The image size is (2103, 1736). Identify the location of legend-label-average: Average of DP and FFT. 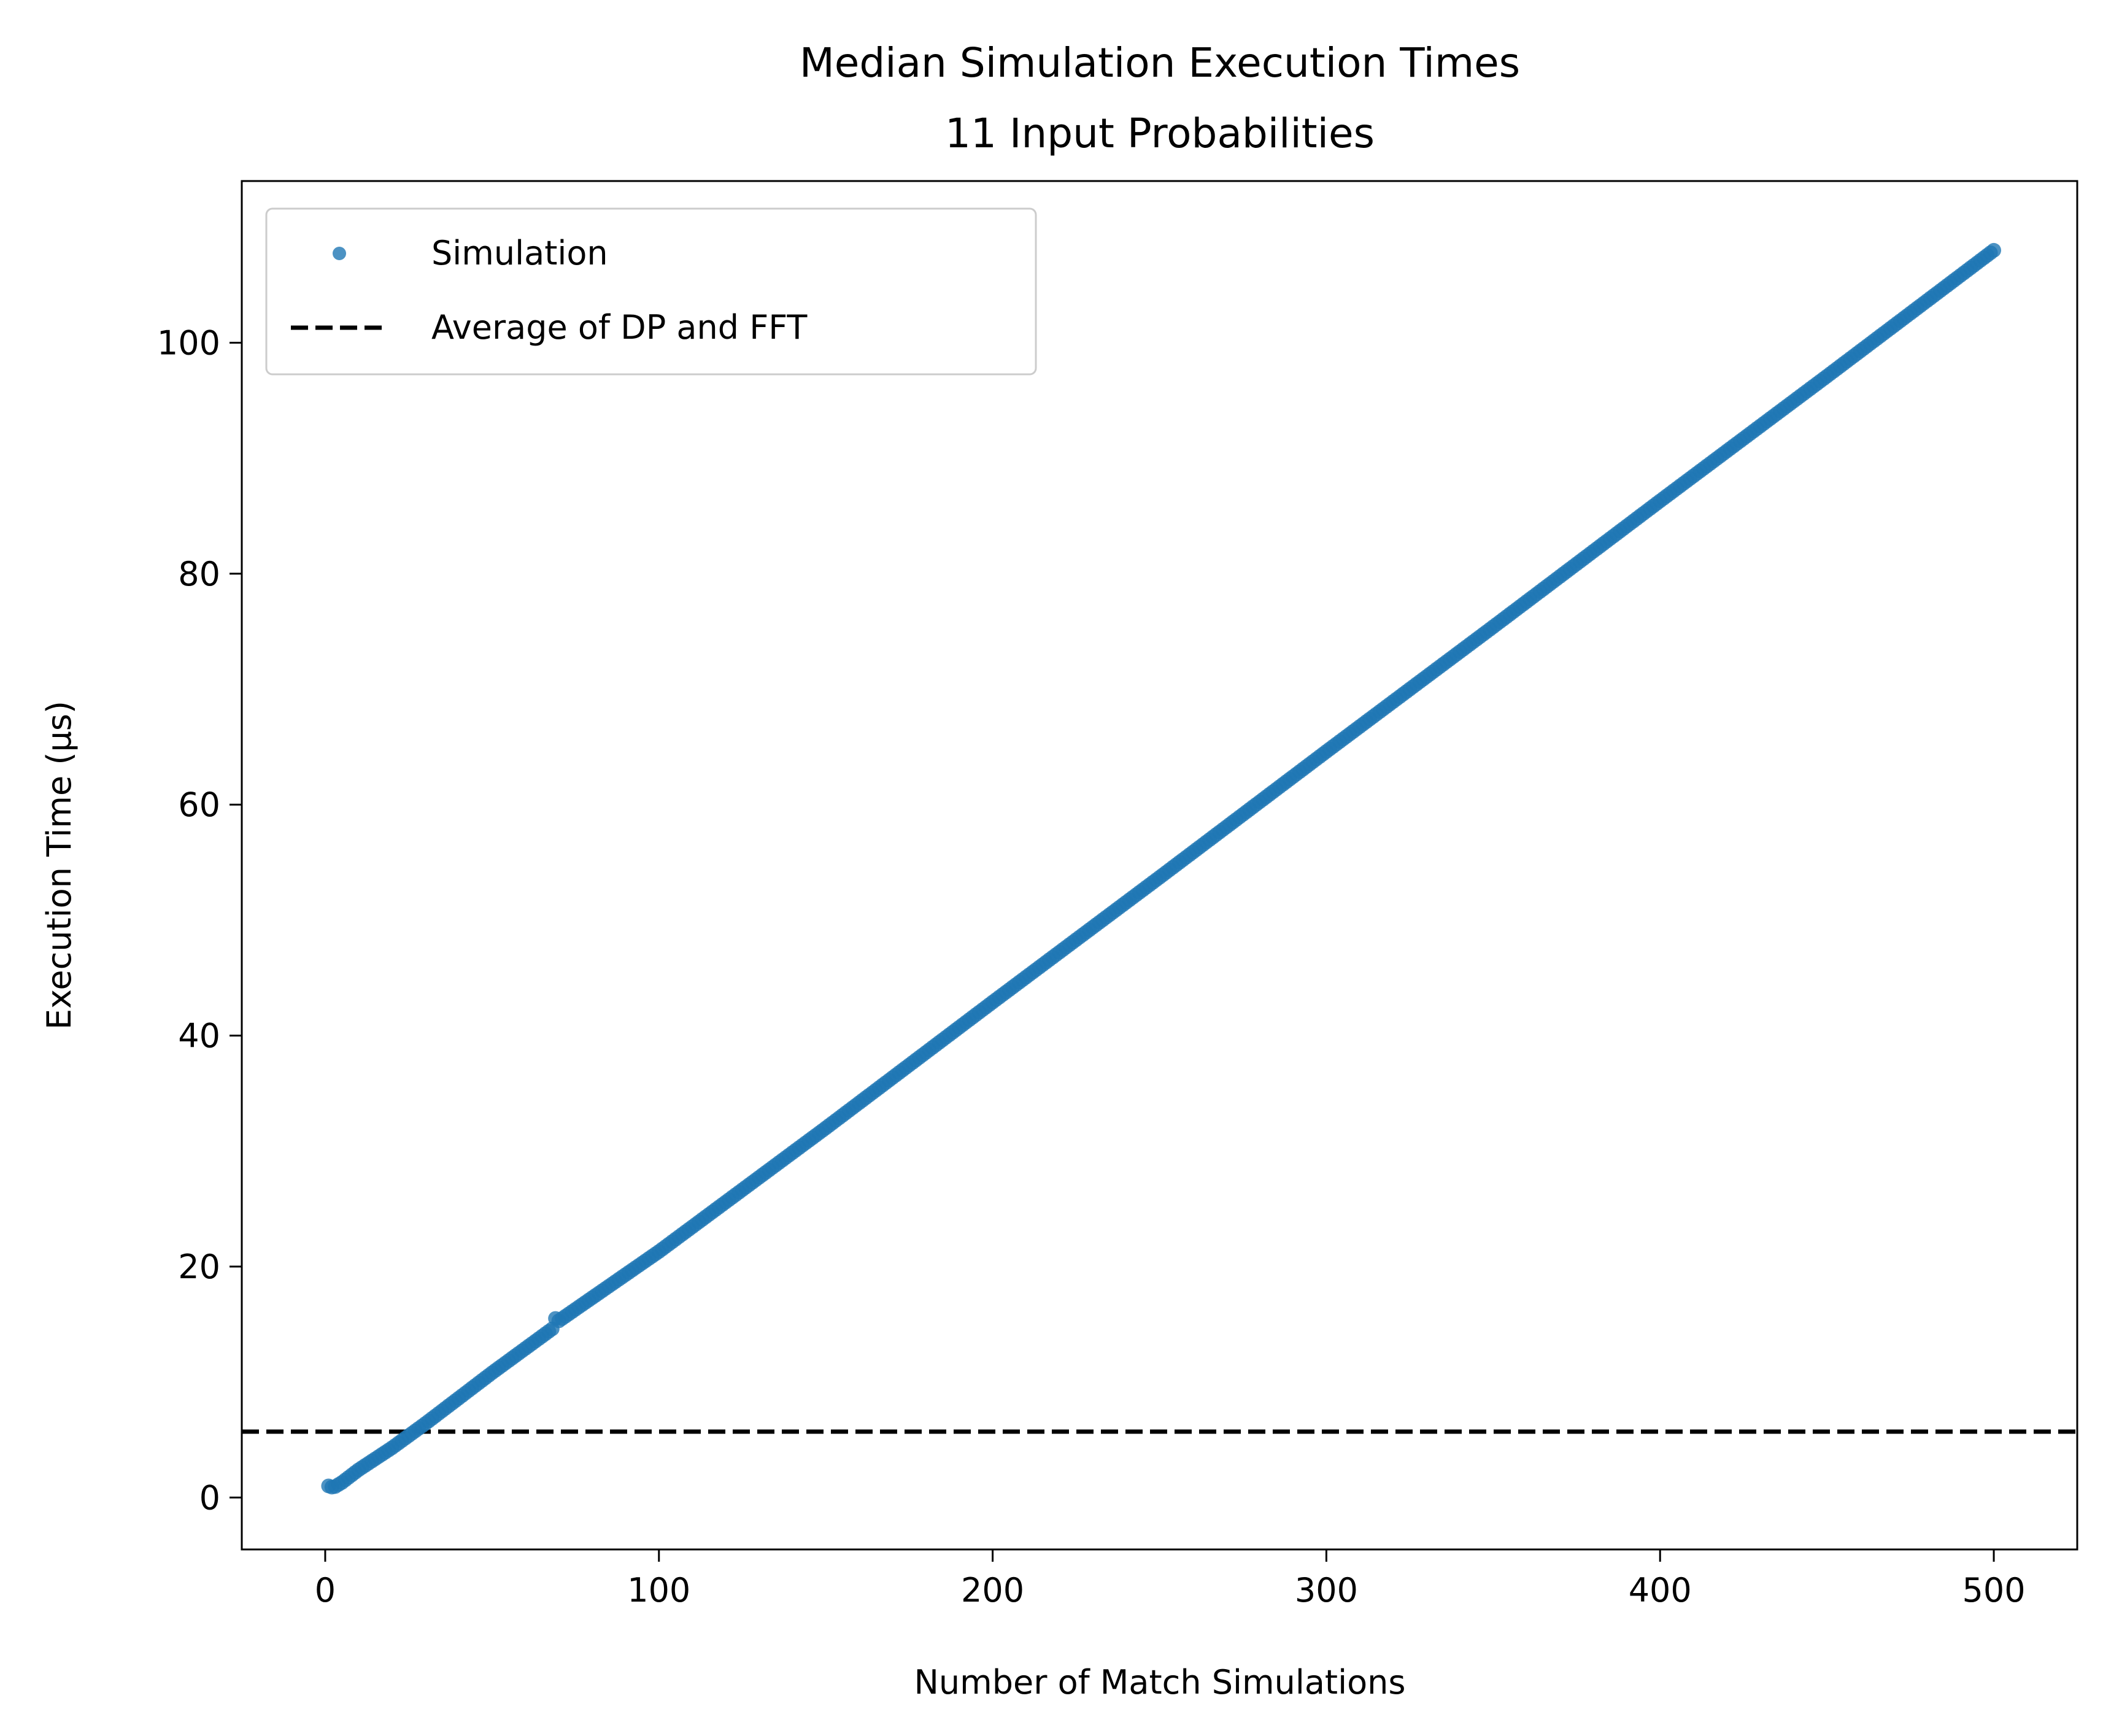
(619, 328).